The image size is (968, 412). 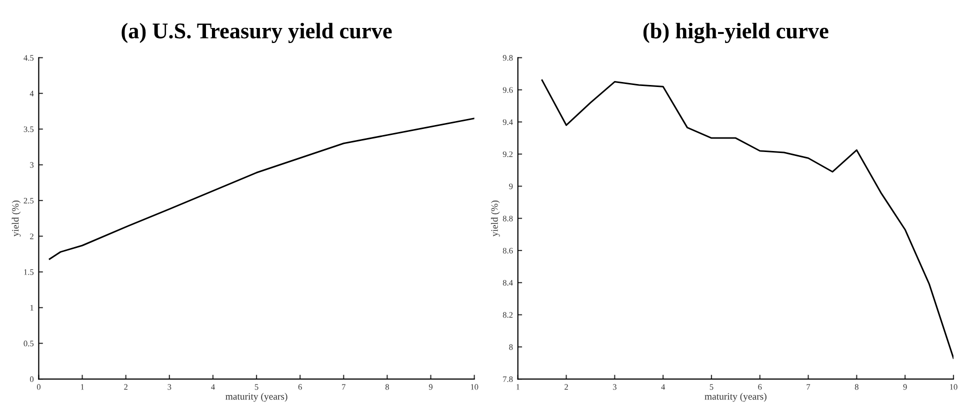 I want to click on y-tick-label: 8.4, so click(x=507, y=283).